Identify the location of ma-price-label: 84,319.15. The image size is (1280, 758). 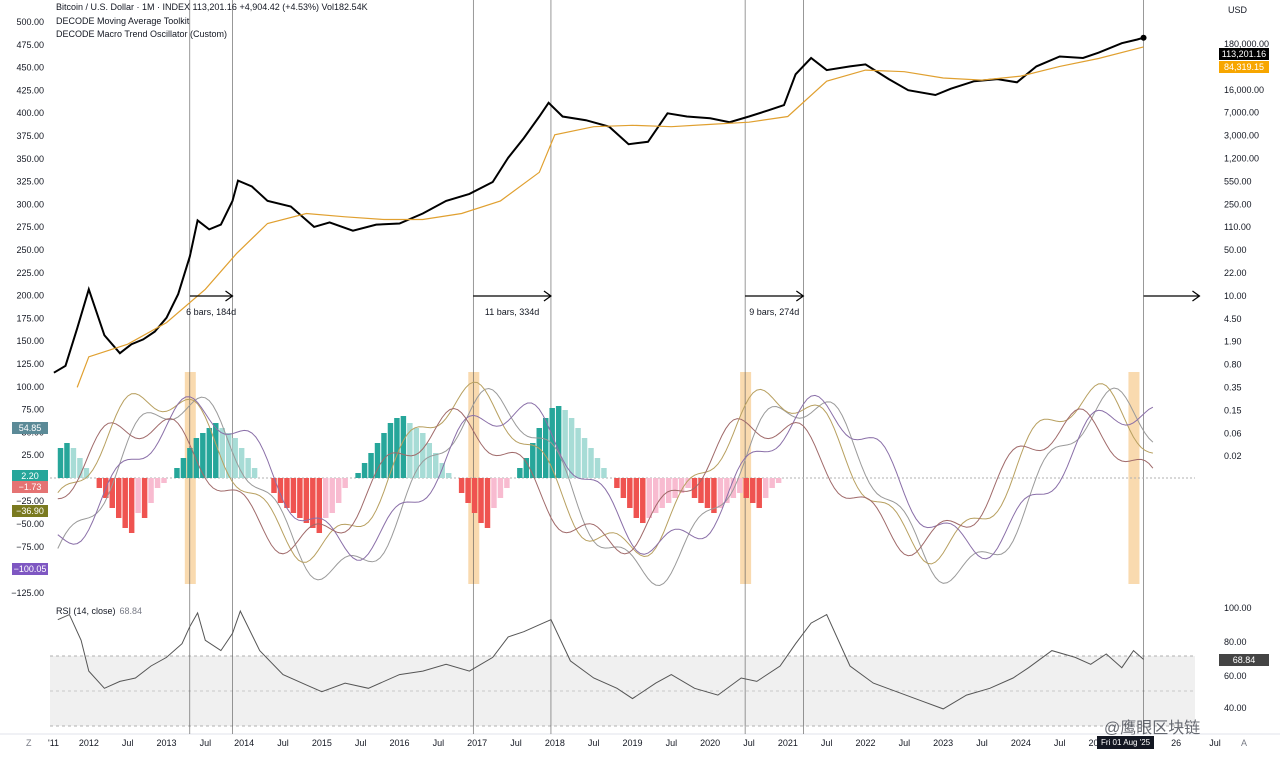
(1244, 67).